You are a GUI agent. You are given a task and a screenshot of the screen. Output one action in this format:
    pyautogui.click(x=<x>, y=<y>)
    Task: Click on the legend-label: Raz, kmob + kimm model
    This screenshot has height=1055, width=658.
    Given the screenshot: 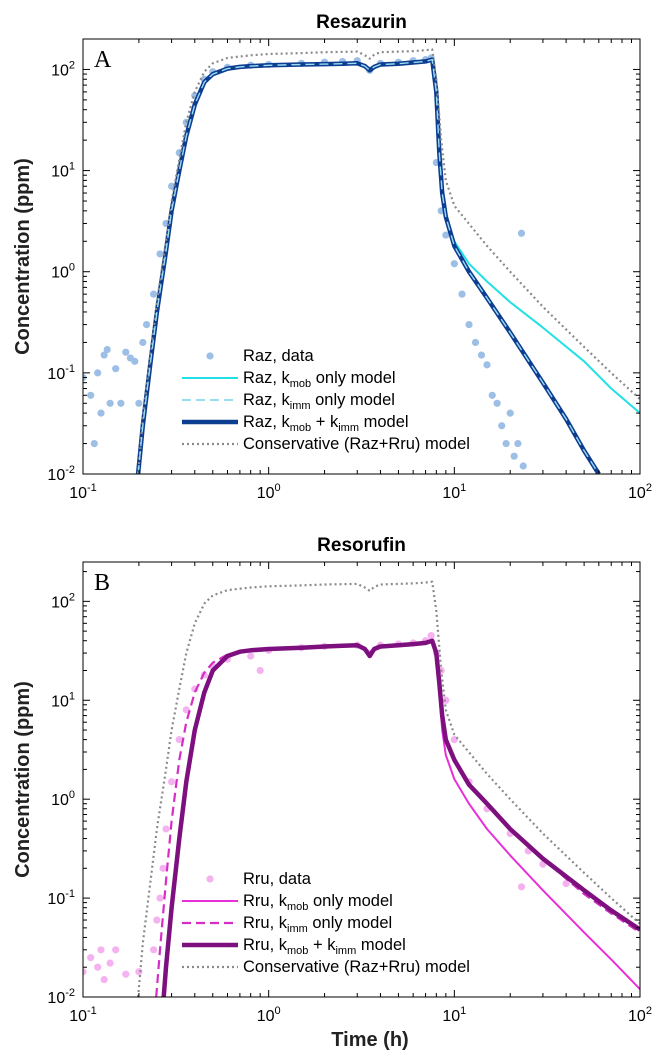 What is the action you would take?
    pyautogui.click(x=326, y=423)
    